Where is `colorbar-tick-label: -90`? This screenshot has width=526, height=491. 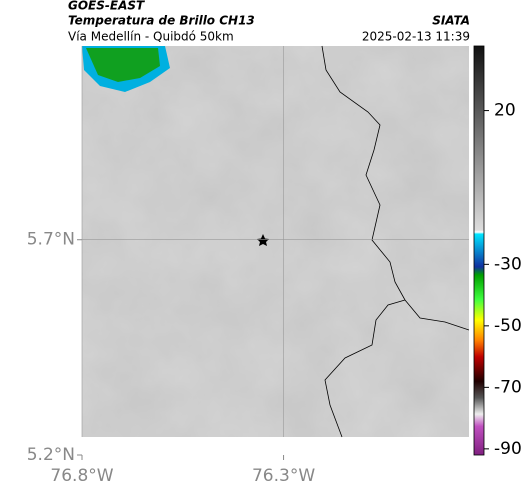 colorbar-tick-label: -90 is located at coordinates (508, 449).